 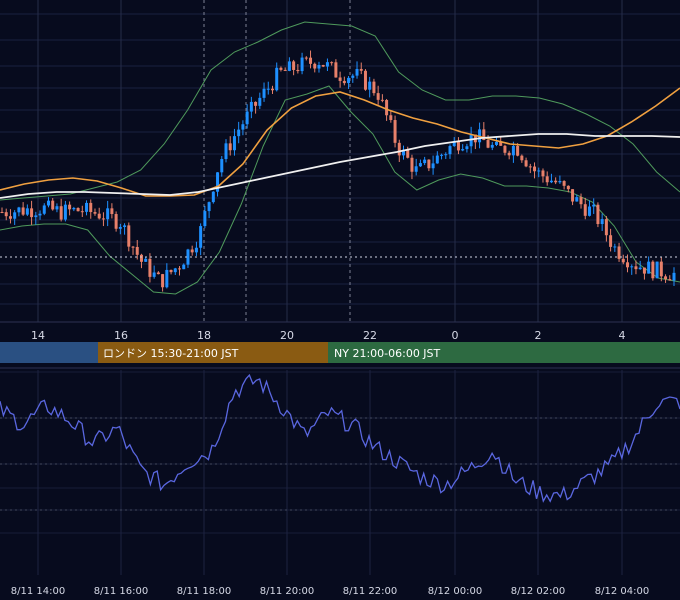 I want to click on session-oceania, so click(x=49, y=352).